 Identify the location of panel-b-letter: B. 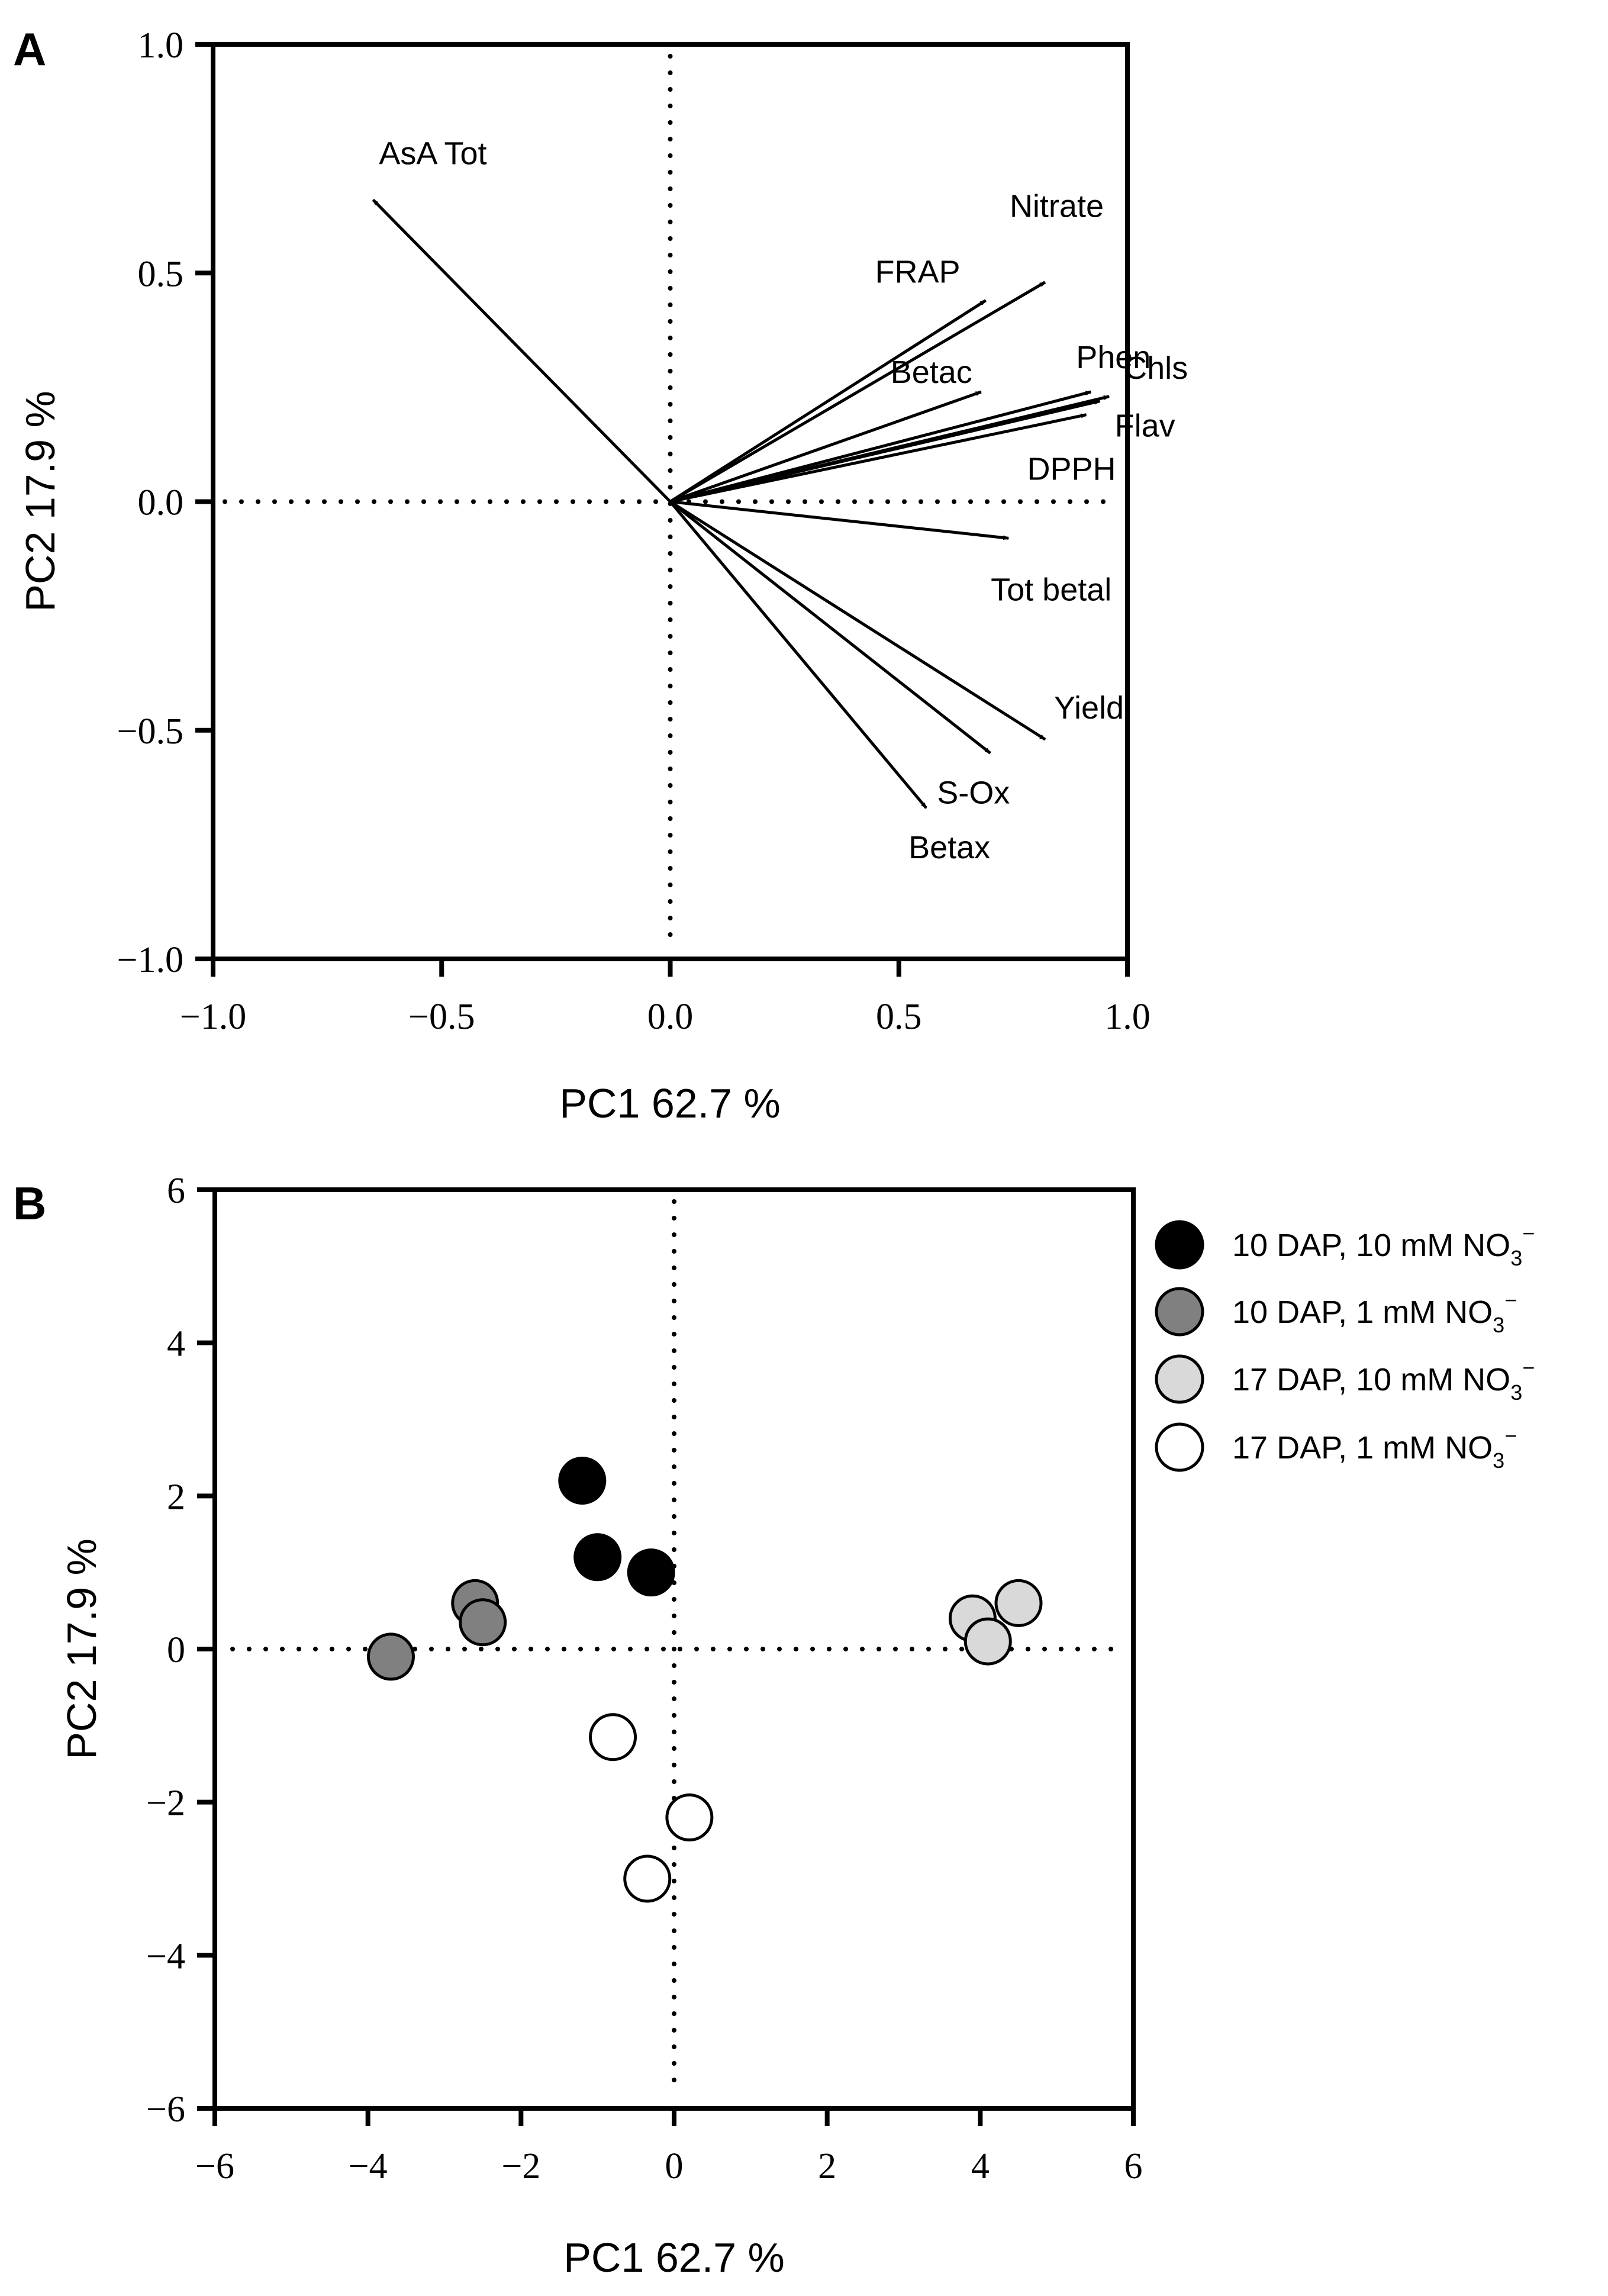
(29, 1203).